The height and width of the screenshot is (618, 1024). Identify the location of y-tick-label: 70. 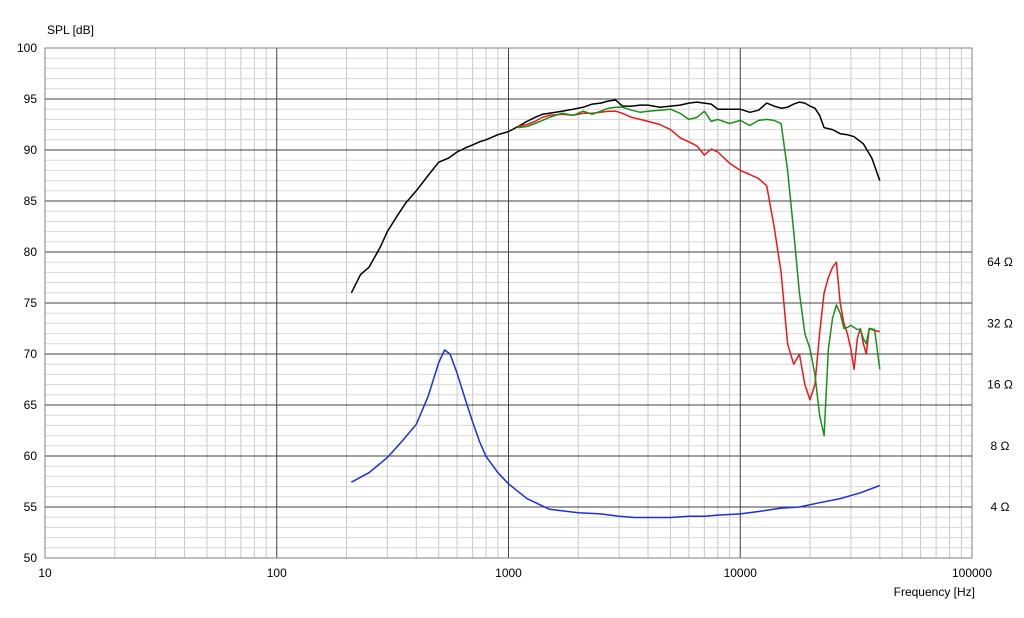
(31, 354).